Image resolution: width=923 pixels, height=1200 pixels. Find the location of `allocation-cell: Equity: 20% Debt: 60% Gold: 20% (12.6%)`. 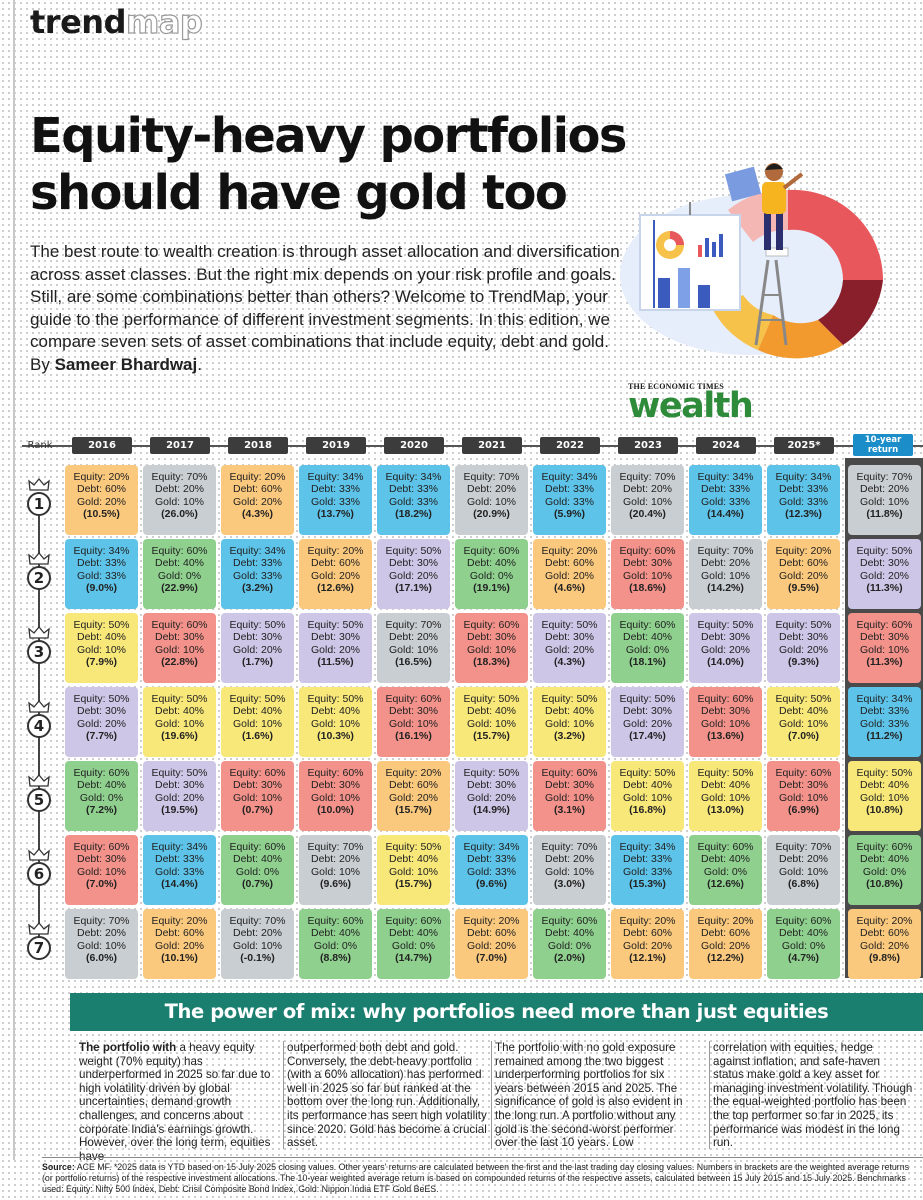

allocation-cell: Equity: 20% Debt: 60% Gold: 20% (12.6%) is located at coordinates (335, 574).